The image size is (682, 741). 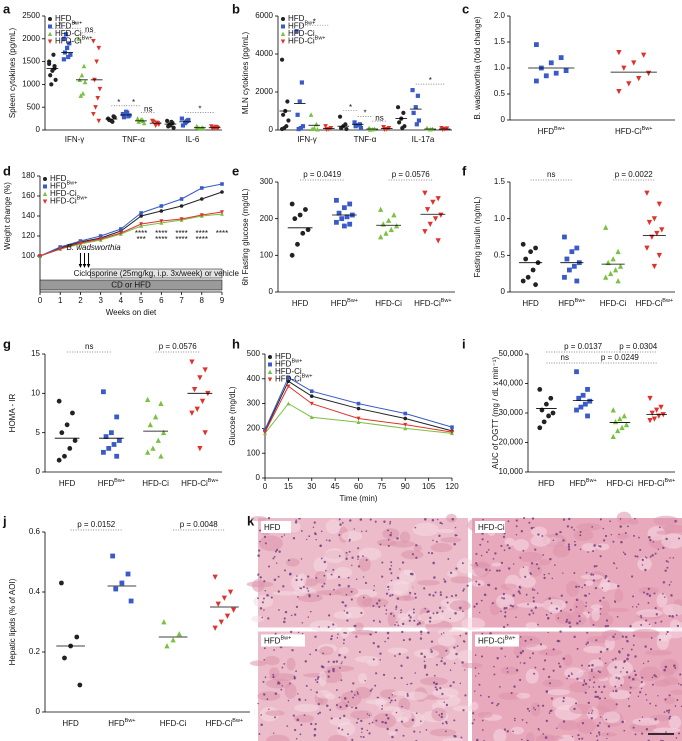 What do you see at coordinates (265, 486) in the screenshot?
I see `x-tick-label: 0` at bounding box center [265, 486].